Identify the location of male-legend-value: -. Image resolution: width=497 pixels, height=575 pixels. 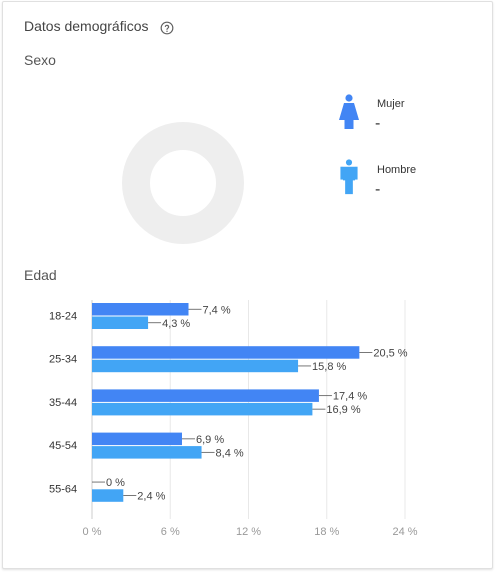
(378, 189).